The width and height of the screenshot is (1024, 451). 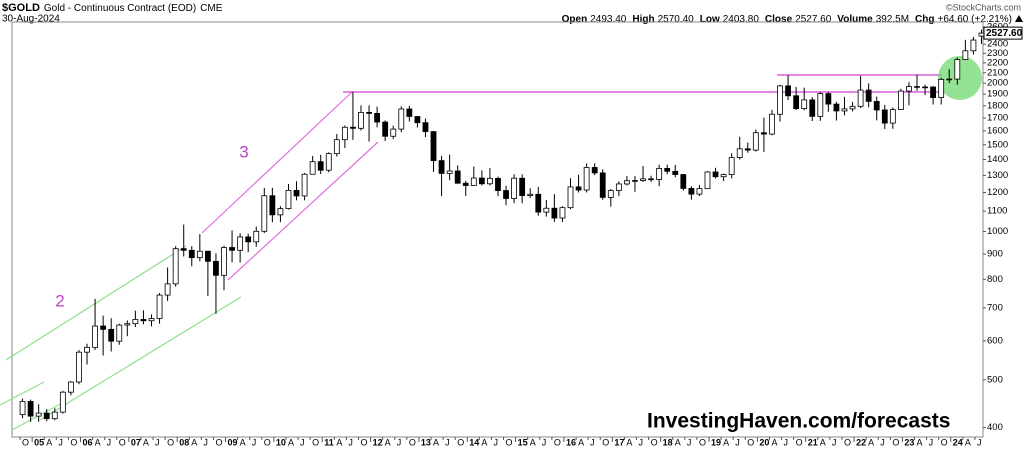 What do you see at coordinates (995, 254) in the screenshot?
I see `y-tick-label: 900` at bounding box center [995, 254].